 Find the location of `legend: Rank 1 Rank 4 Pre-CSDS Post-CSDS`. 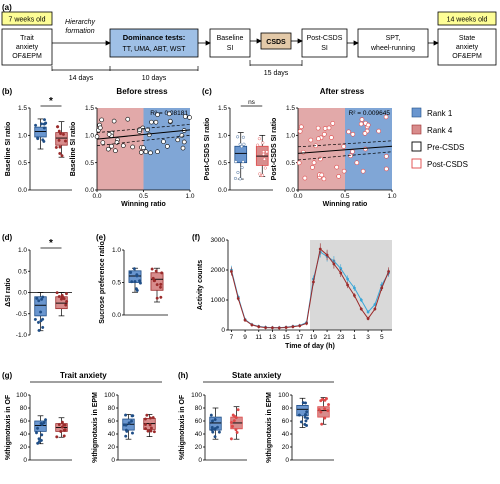

legend: Rank 1 Rank 4 Pre-CSDS Post-CSDS is located at coordinates (439, 138).